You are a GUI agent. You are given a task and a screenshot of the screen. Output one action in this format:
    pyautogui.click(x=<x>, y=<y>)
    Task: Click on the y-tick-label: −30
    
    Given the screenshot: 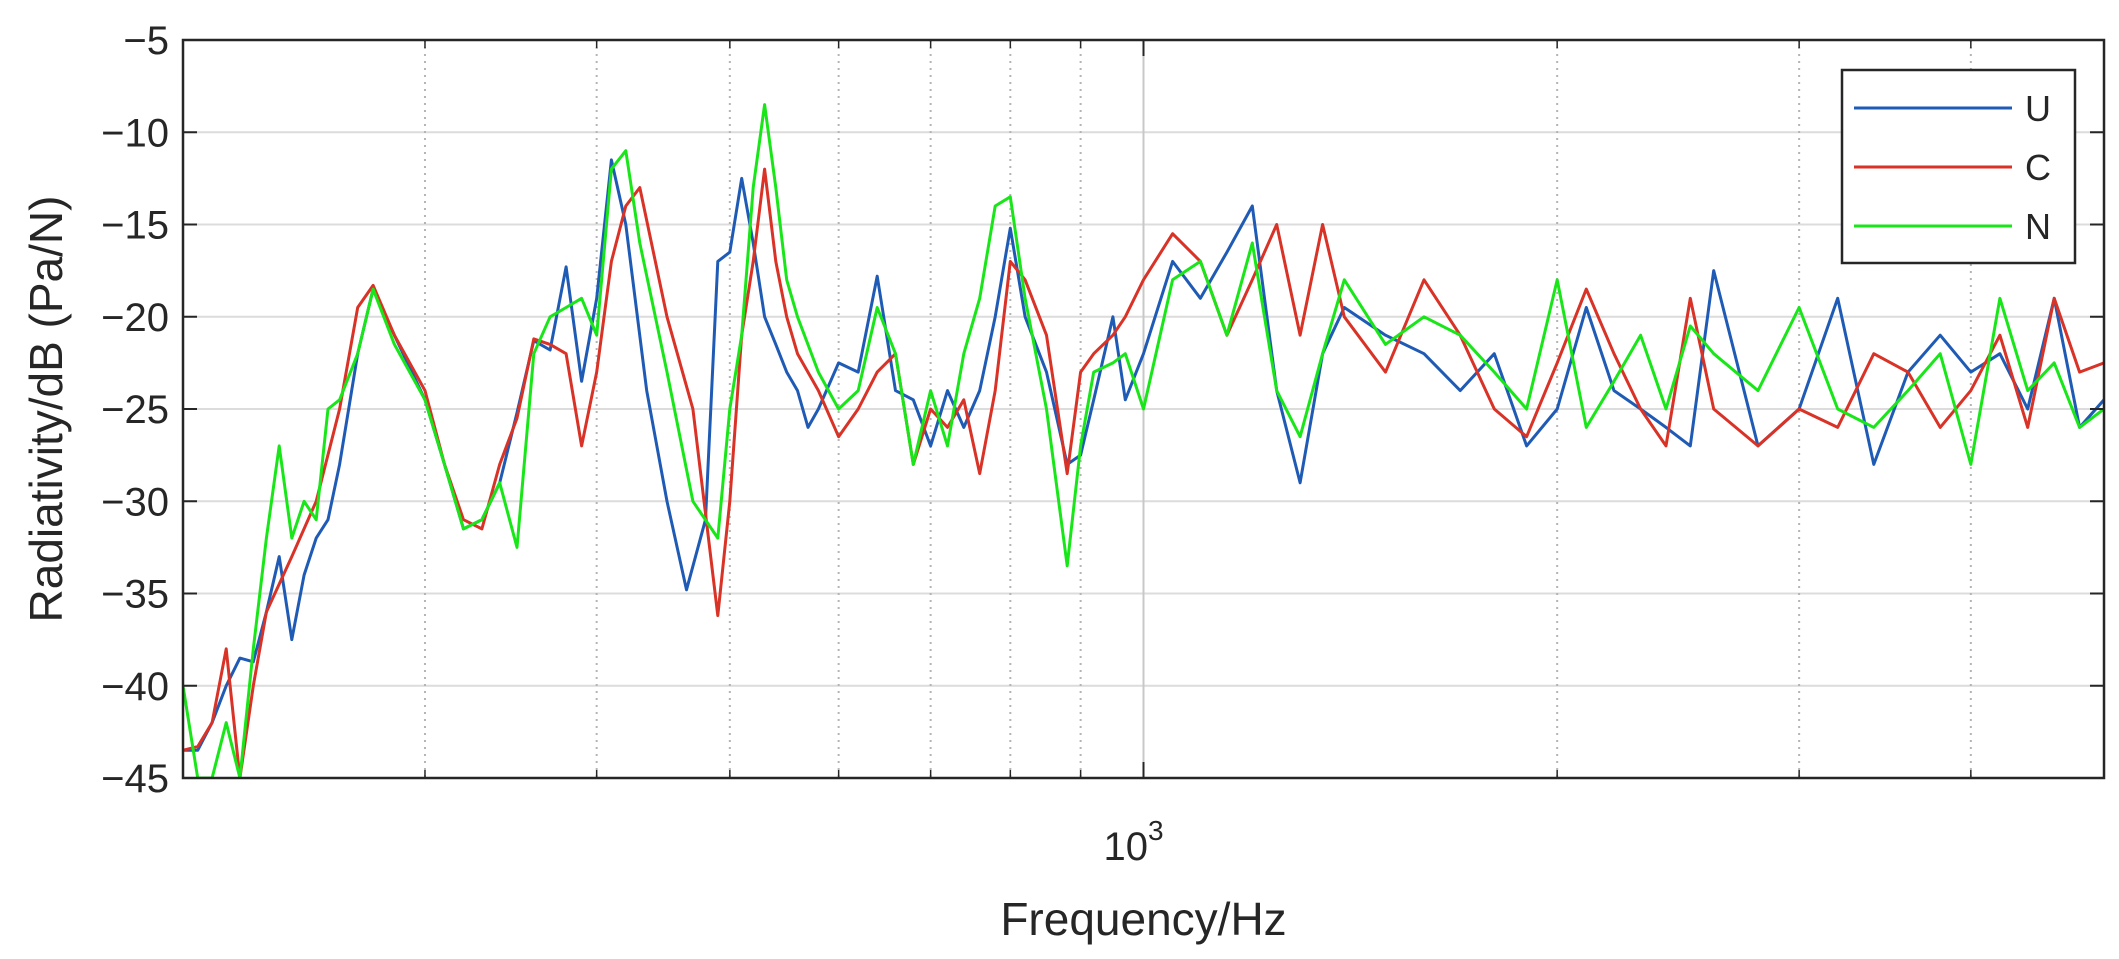 What is the action you would take?
    pyautogui.click(x=135, y=502)
    